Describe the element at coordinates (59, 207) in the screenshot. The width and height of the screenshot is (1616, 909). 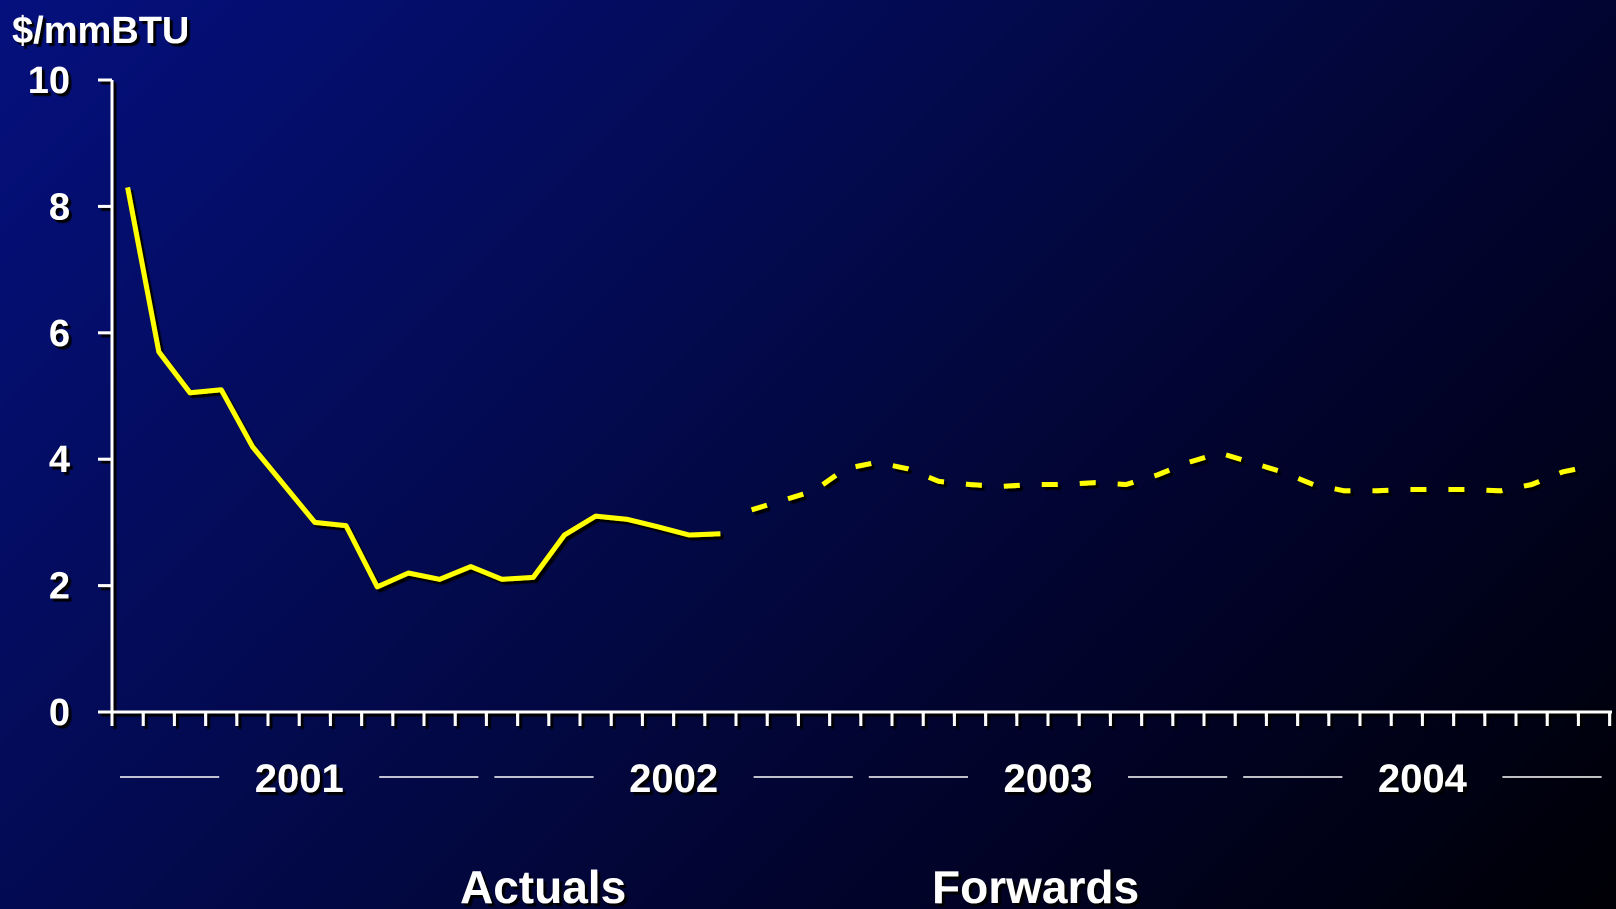
I see `y-tick-label: 8` at that location.